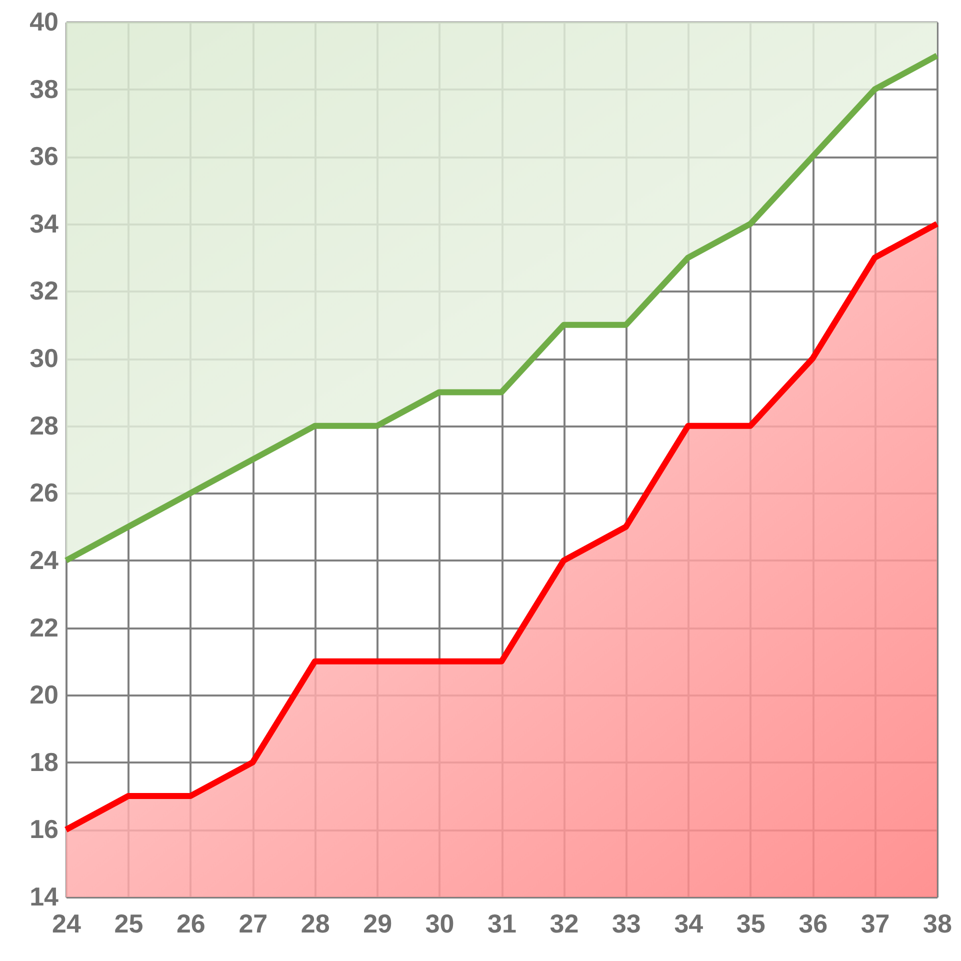 This screenshot has height=961, width=961. What do you see at coordinates (44, 493) in the screenshot?
I see `y-tick-label: 26` at bounding box center [44, 493].